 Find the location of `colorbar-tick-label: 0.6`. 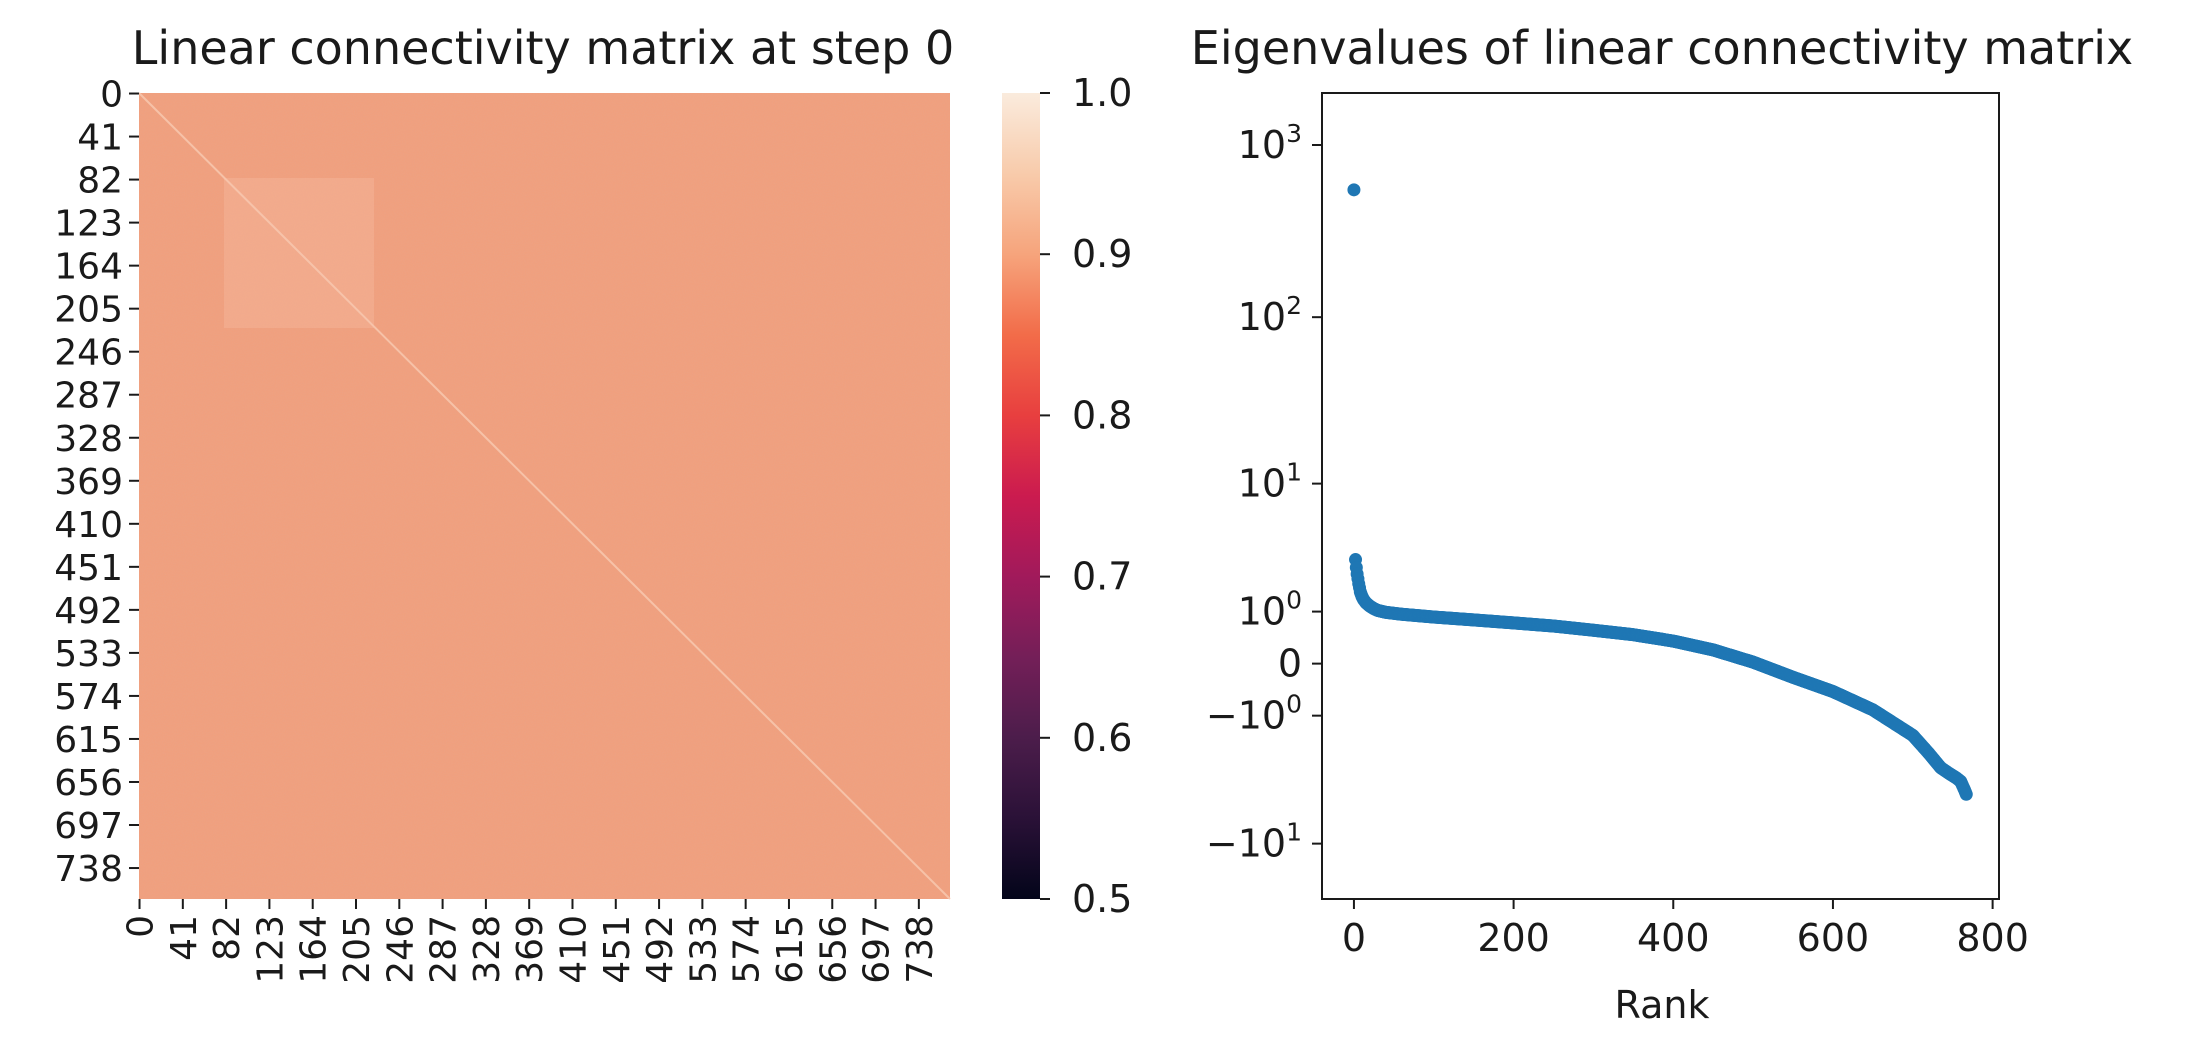

colorbar-tick-label: 0.6 is located at coordinates (1102, 738).